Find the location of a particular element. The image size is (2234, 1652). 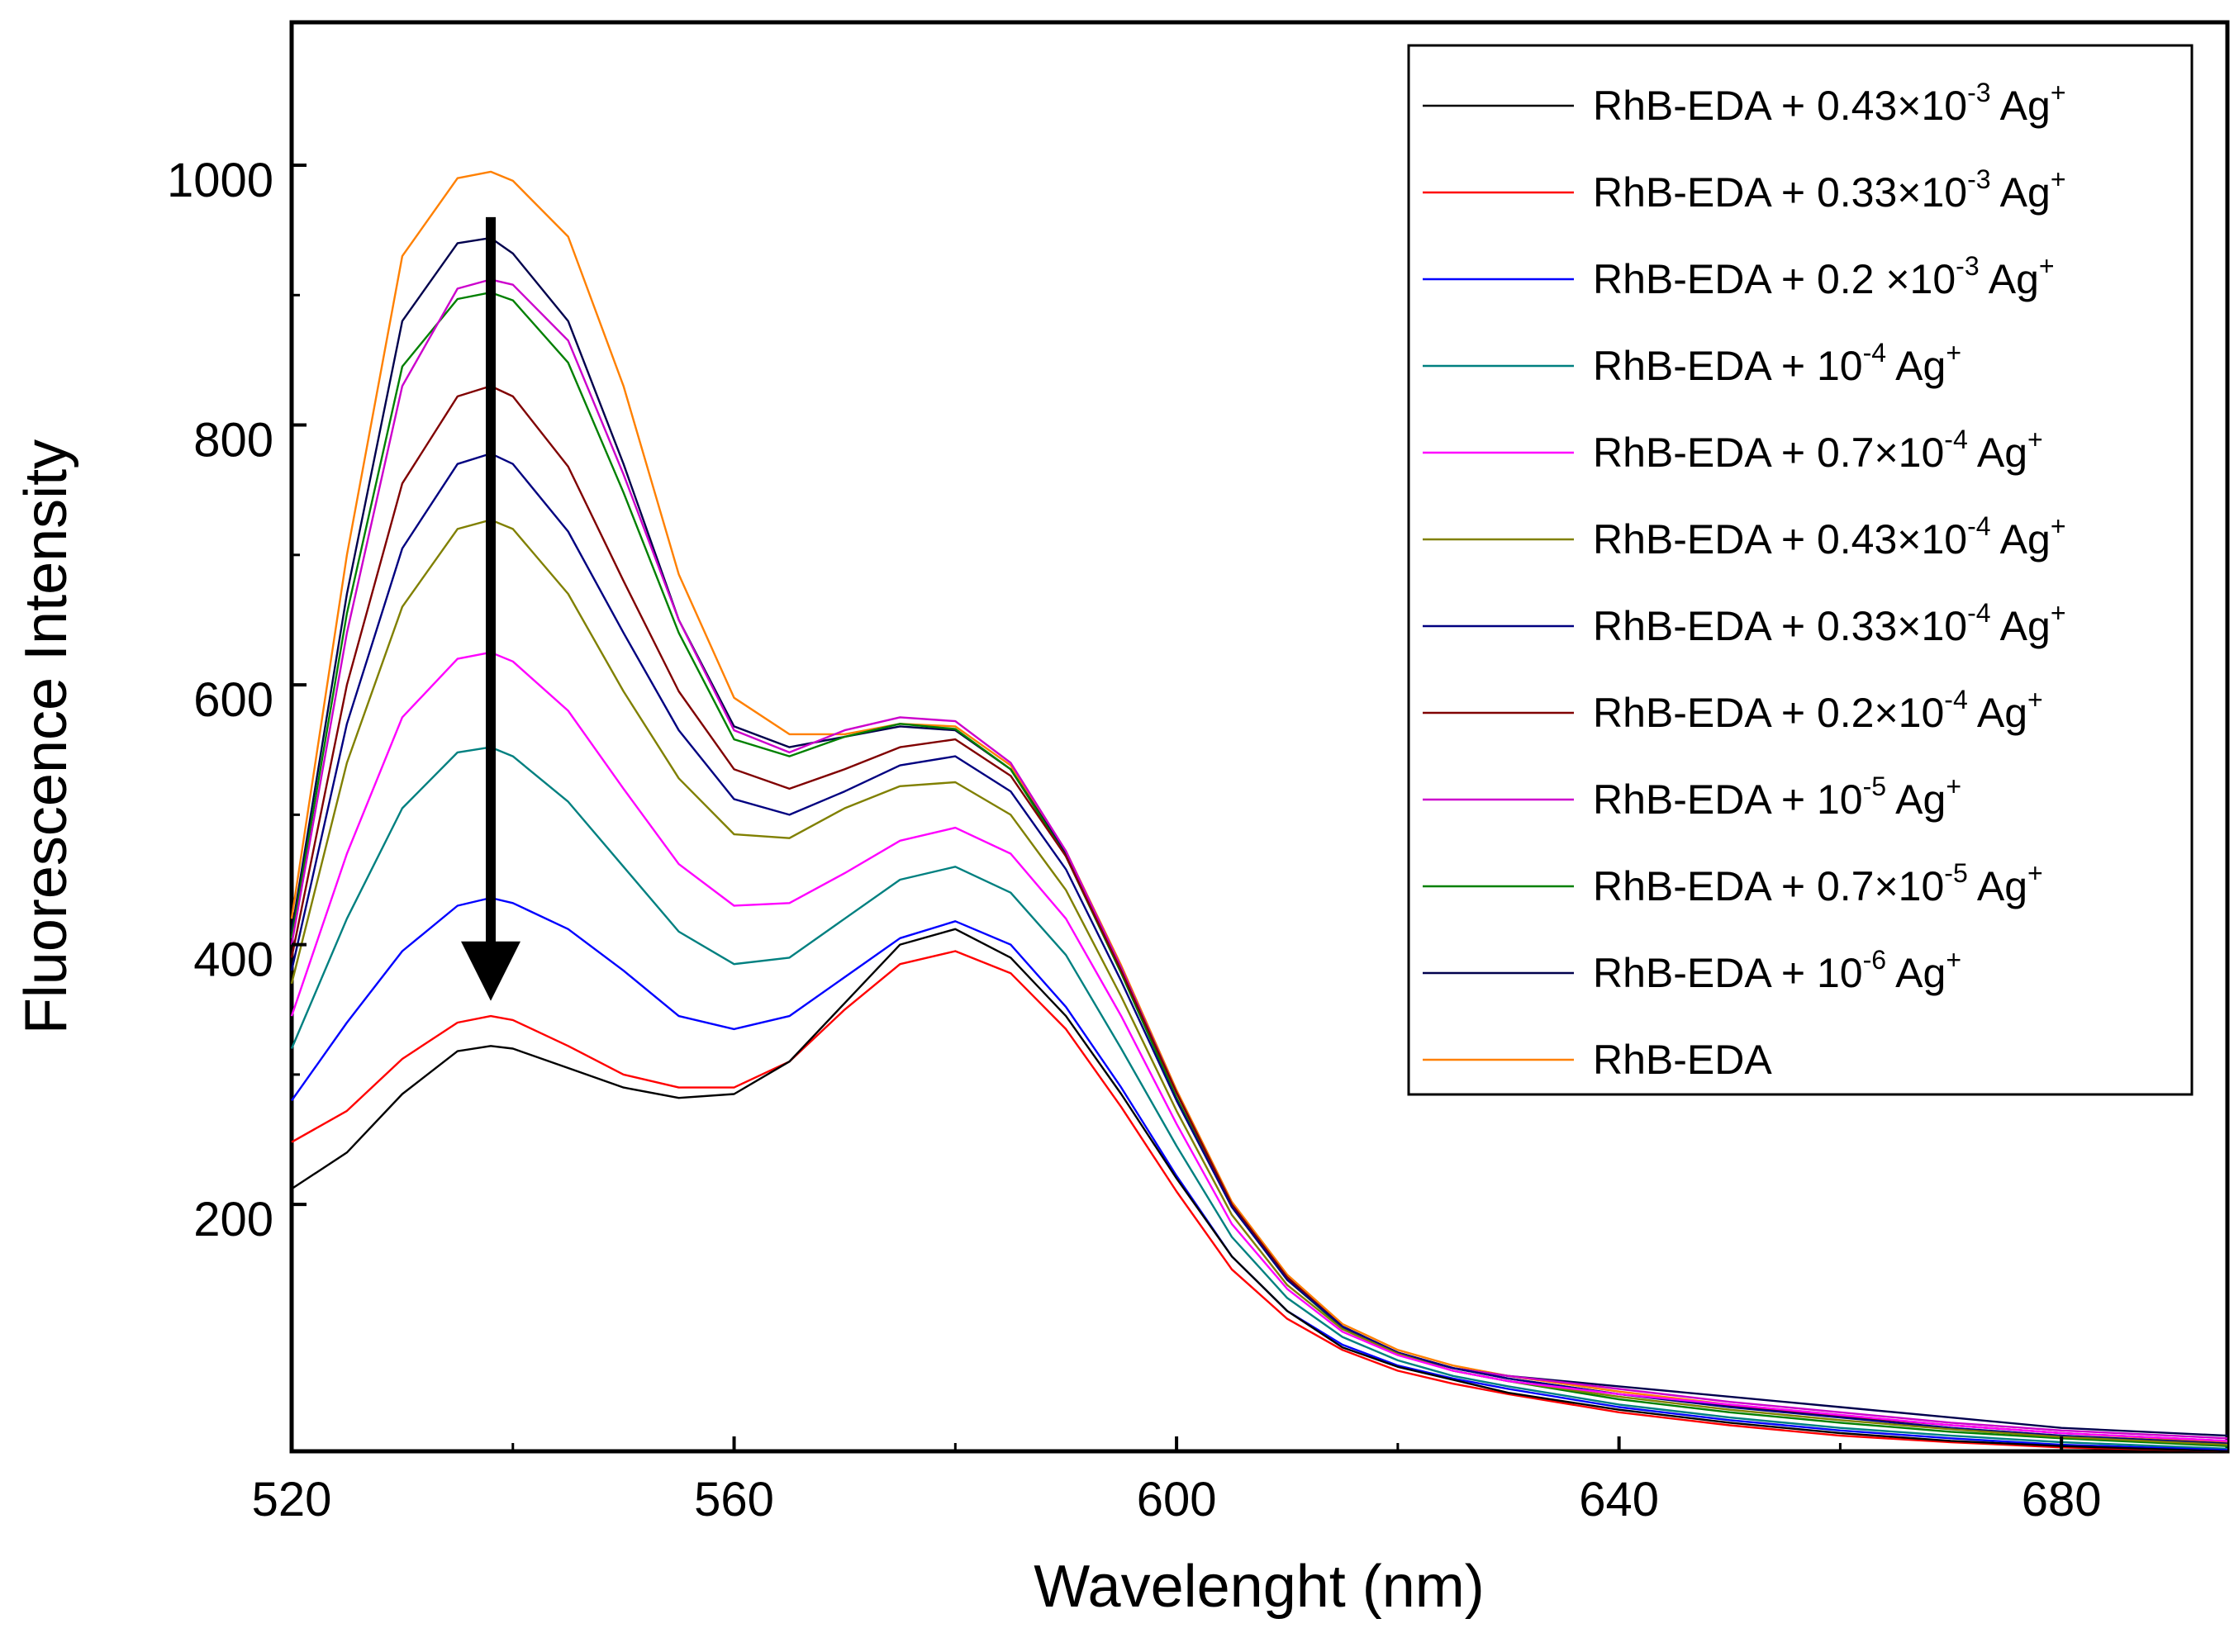

legend-label: RhB-EDA + 0.43×10-3 Ag+ is located at coordinates (1829, 103).